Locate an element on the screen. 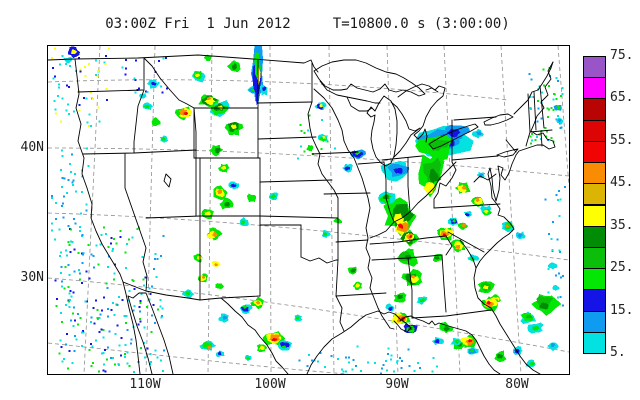 The image size is (640, 400). colorbar-tick-label: 35. is located at coordinates (622, 225).